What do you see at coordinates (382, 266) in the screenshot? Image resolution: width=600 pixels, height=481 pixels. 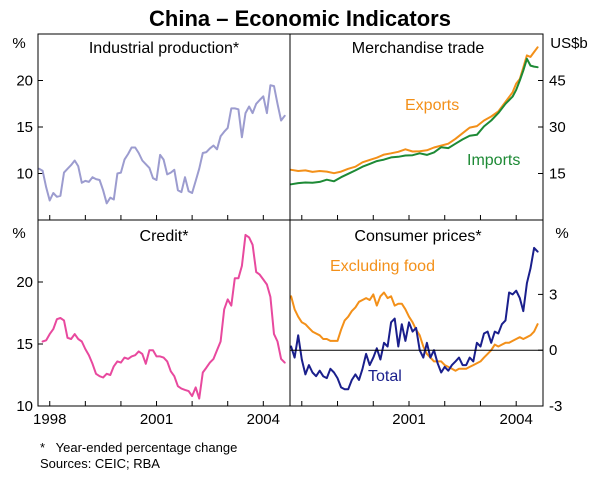 I see `annotation-excluding-food: Excluding food` at bounding box center [382, 266].